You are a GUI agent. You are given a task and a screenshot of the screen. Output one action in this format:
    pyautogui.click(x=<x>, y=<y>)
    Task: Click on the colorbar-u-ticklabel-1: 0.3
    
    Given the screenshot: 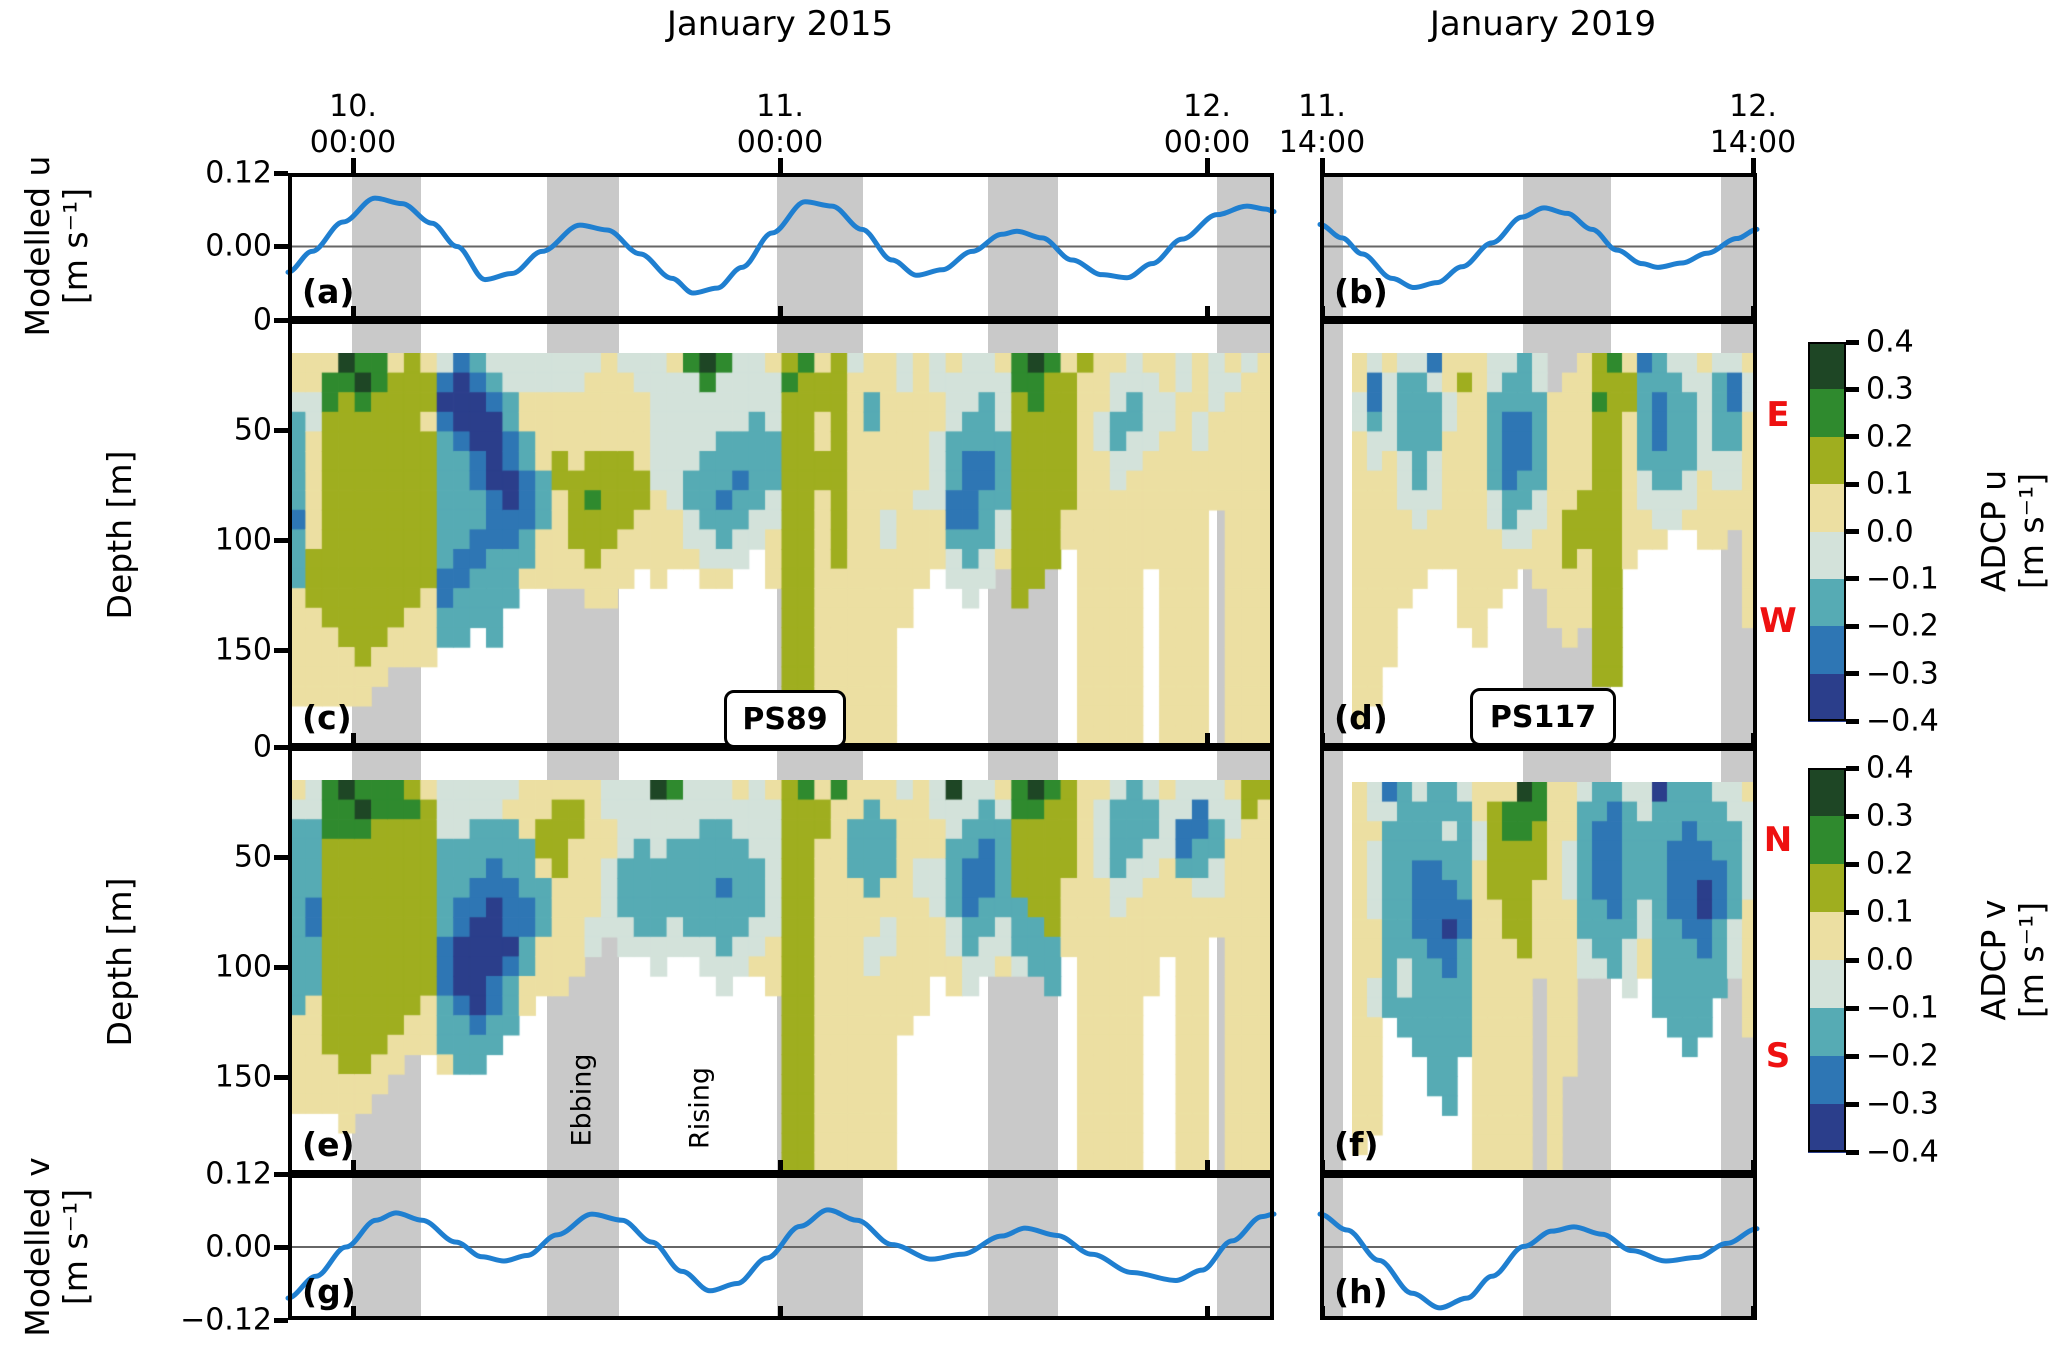 What is the action you would take?
    pyautogui.click(x=1890, y=389)
    